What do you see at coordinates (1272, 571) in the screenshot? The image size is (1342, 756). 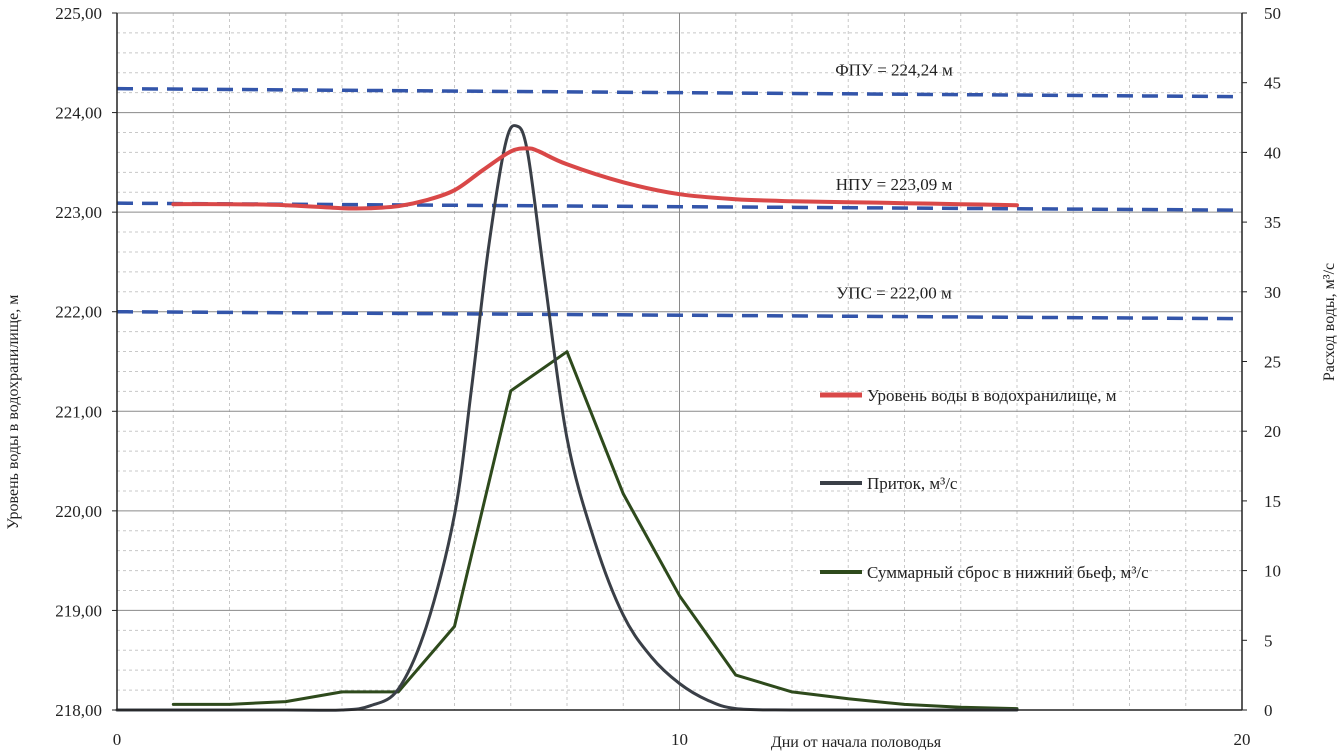 I see `y-right-tick-label: 10` at bounding box center [1272, 571].